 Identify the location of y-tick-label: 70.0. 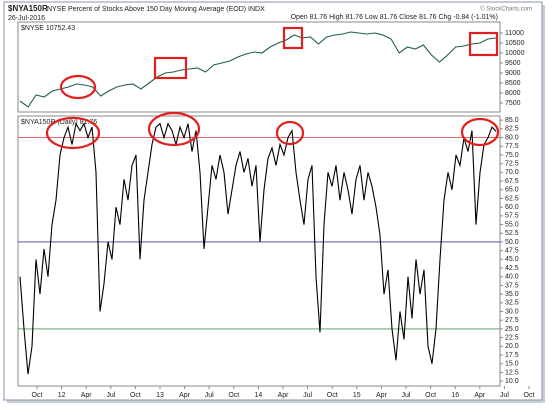
(512, 172).